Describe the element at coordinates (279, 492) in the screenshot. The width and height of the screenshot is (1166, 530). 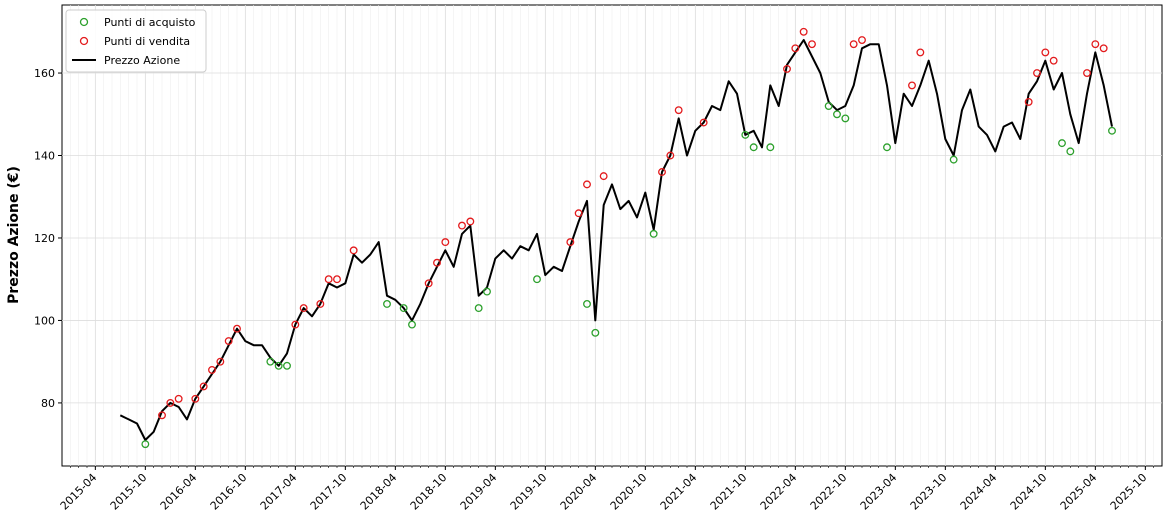
I see `x-tick-label: 2017-04` at that location.